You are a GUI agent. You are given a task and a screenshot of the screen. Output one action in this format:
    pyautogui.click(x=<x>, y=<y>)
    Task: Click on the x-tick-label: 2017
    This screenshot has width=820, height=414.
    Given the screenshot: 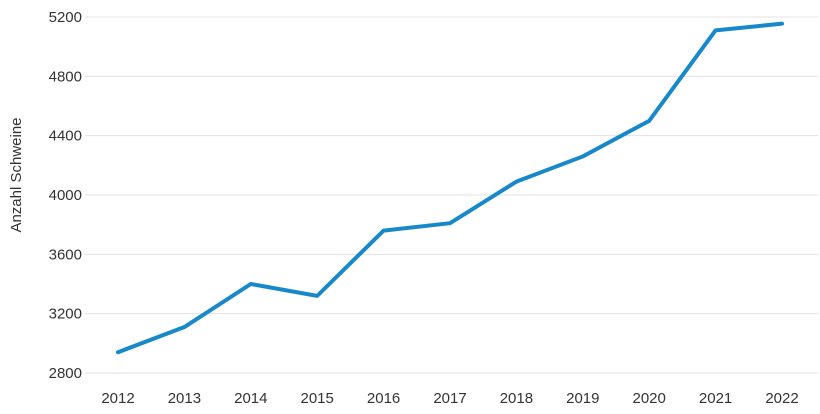 What is the action you would take?
    pyautogui.click(x=449, y=398)
    